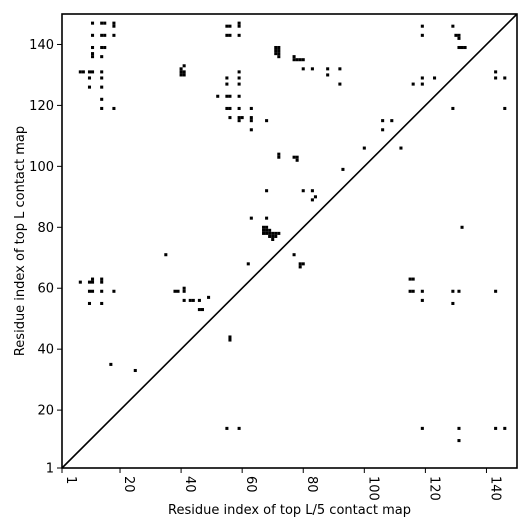 The width and height of the screenshot is (531, 531). I want to click on y-tick-label: 80, so click(45, 228).